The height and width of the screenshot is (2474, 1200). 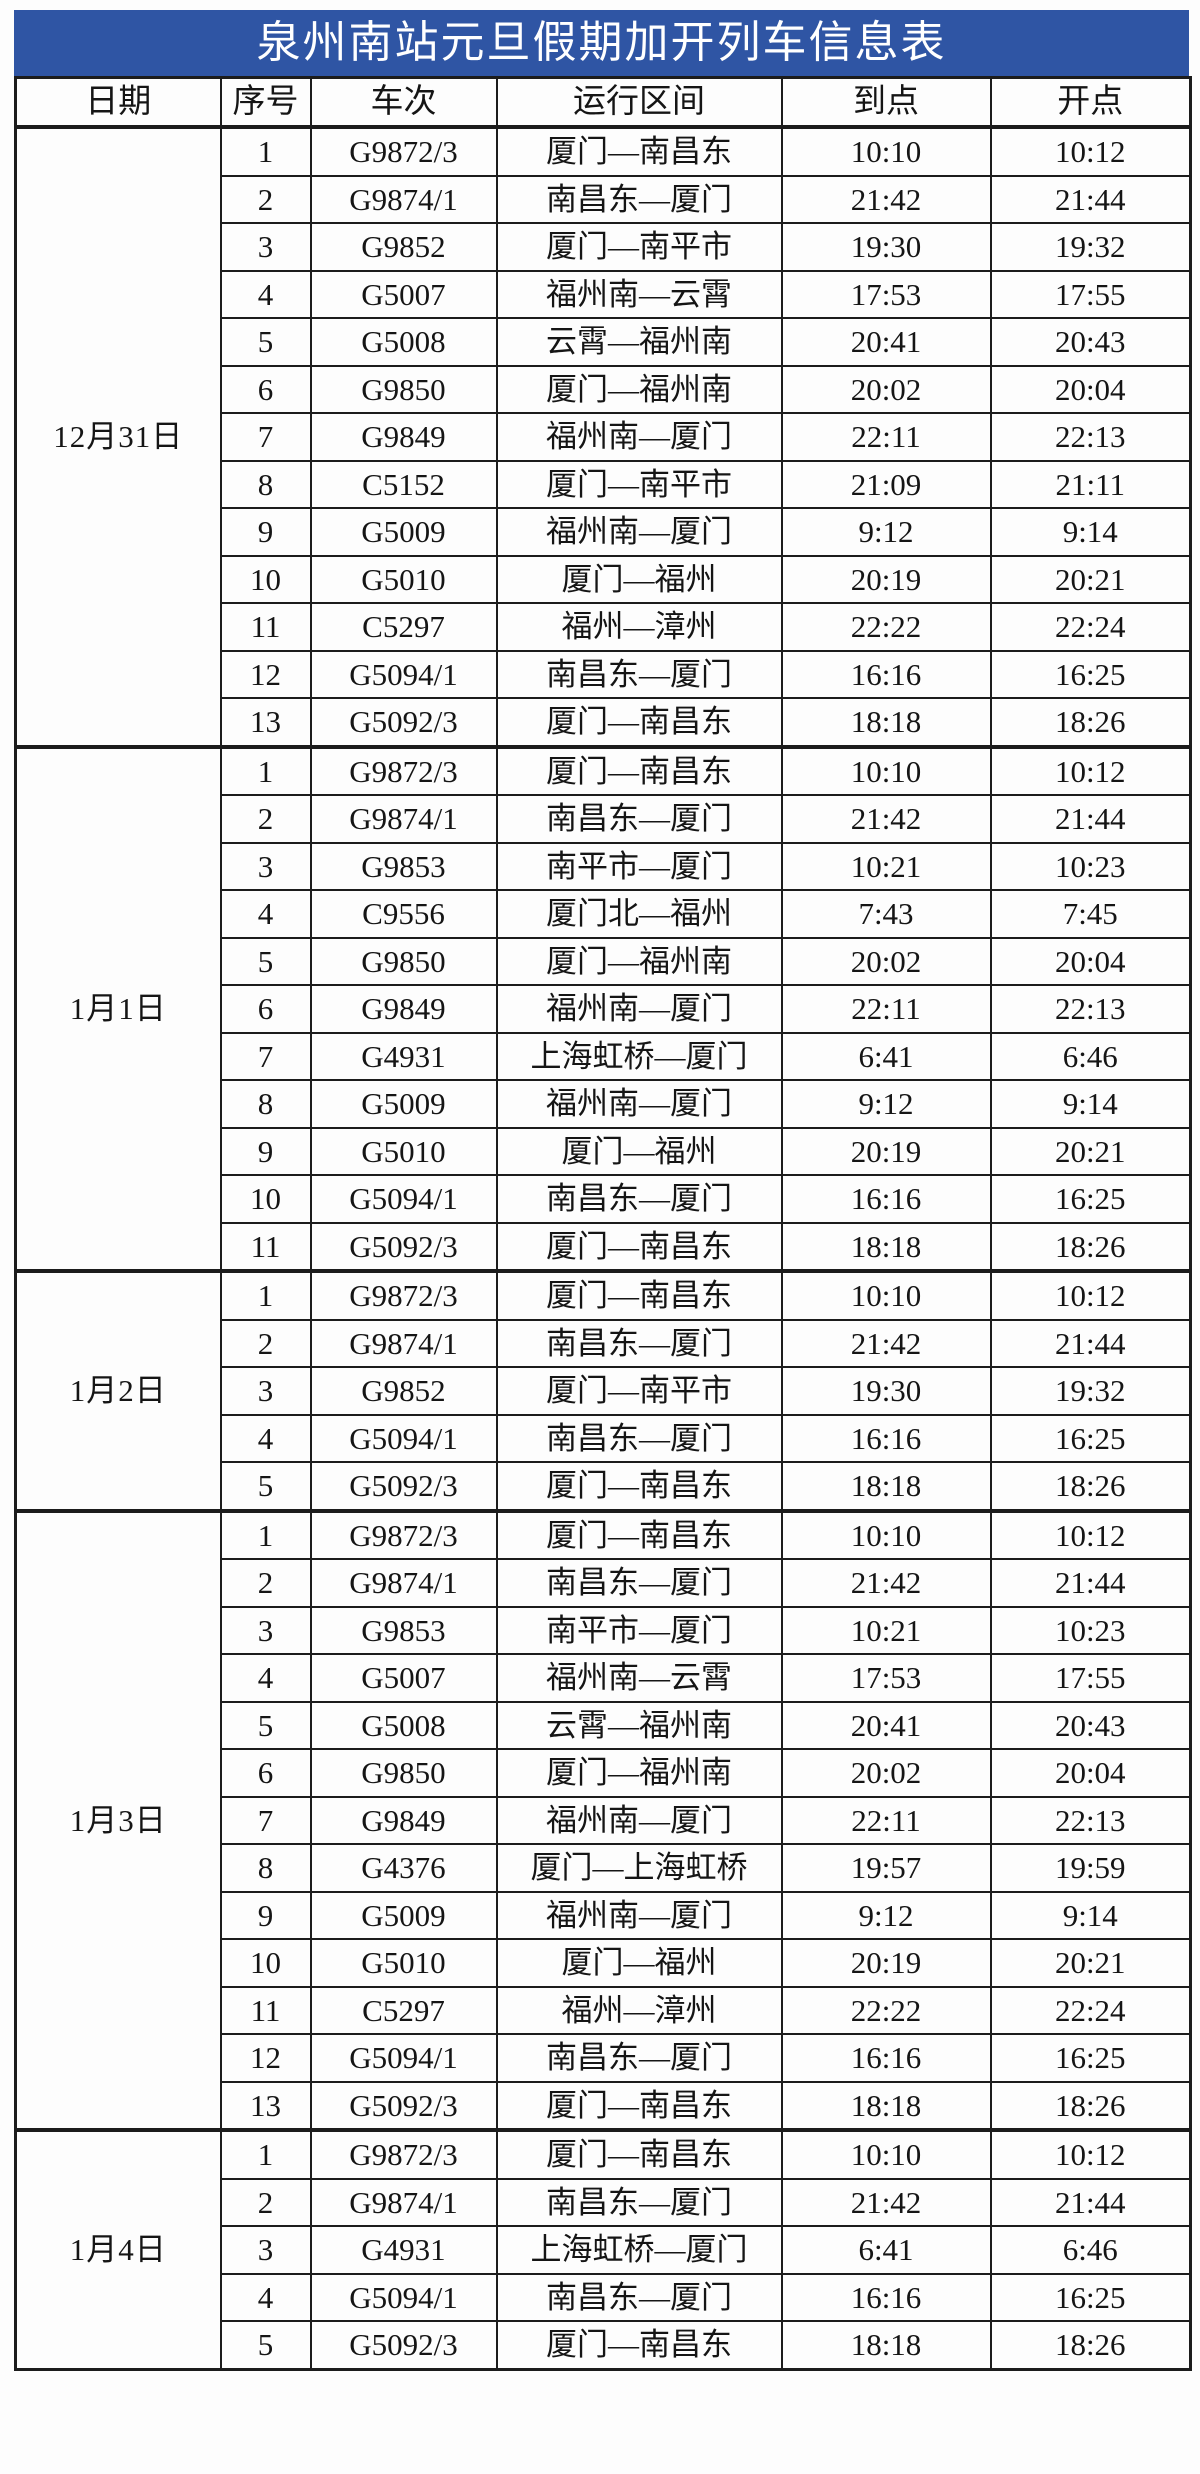 What do you see at coordinates (886, 1915) in the screenshot?
I see `cell-arrival: 9:12` at bounding box center [886, 1915].